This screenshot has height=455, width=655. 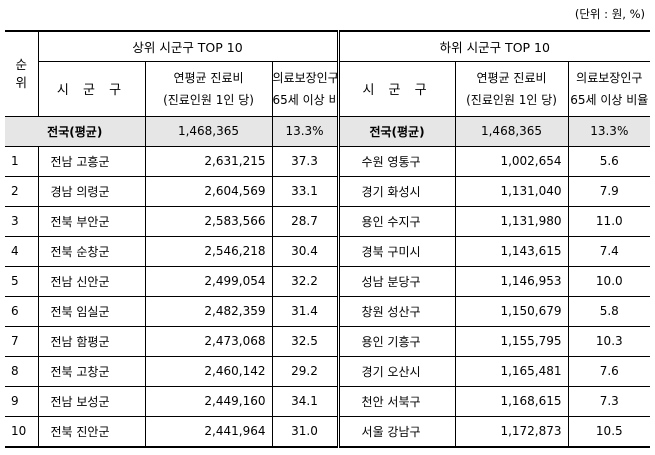 I want to click on lower-region-cell: 경기 오산시, so click(x=396, y=371).